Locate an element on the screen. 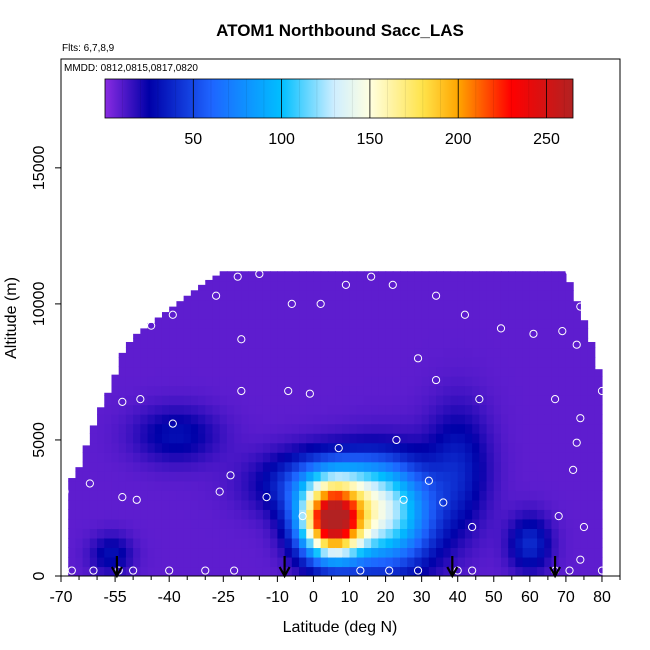 The image size is (650, 650). colorbar-tick-label: 100 is located at coordinates (281, 139).